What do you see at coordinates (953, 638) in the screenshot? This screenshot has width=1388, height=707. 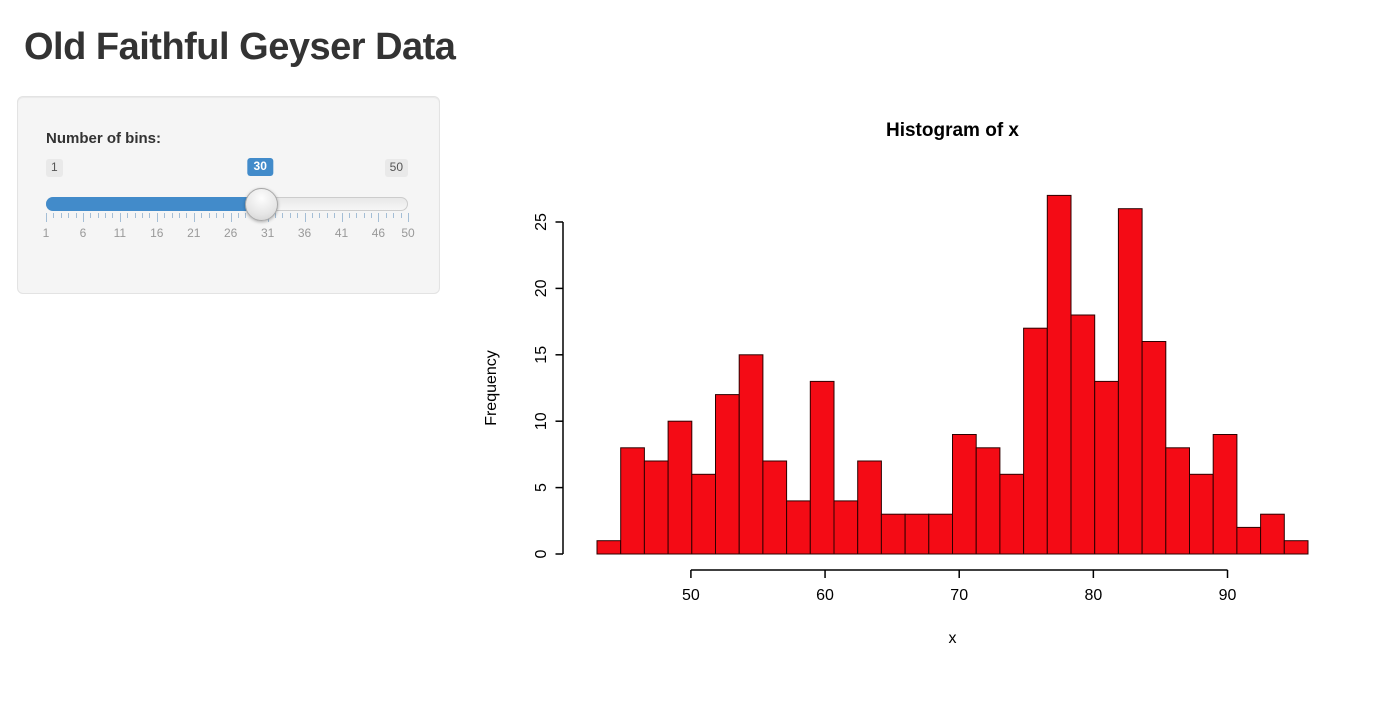 I see `x-axis-title: x` at bounding box center [953, 638].